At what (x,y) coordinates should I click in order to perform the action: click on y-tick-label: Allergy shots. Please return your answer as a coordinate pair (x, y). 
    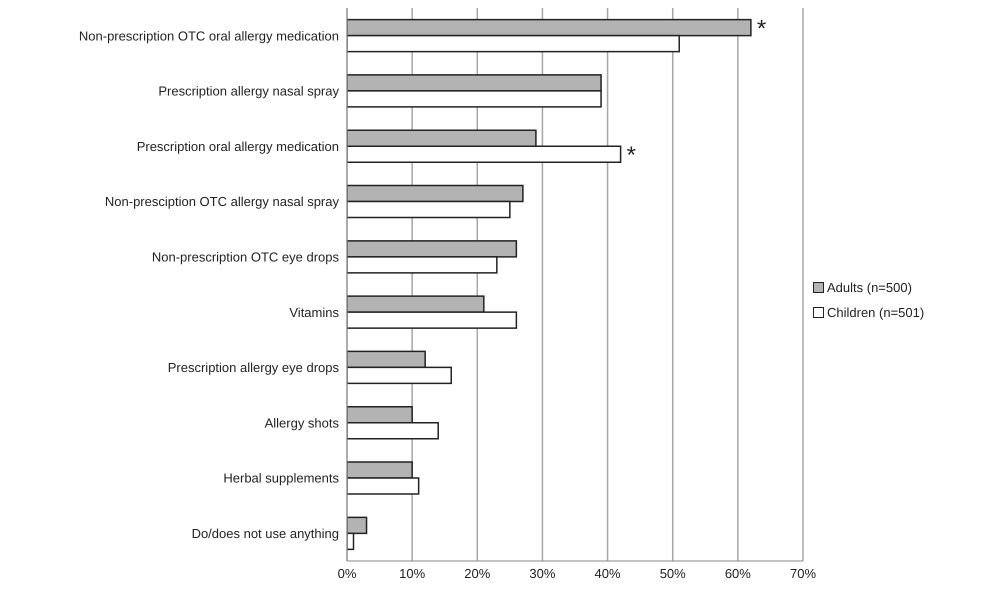
    Looking at the image, I should click on (302, 422).